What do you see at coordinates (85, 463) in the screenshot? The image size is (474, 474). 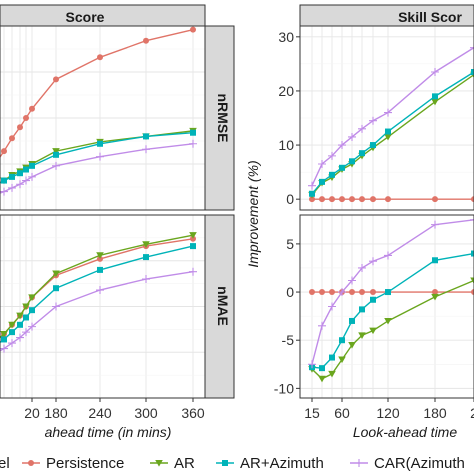 I see `legend-label-1: Persistence` at bounding box center [85, 463].